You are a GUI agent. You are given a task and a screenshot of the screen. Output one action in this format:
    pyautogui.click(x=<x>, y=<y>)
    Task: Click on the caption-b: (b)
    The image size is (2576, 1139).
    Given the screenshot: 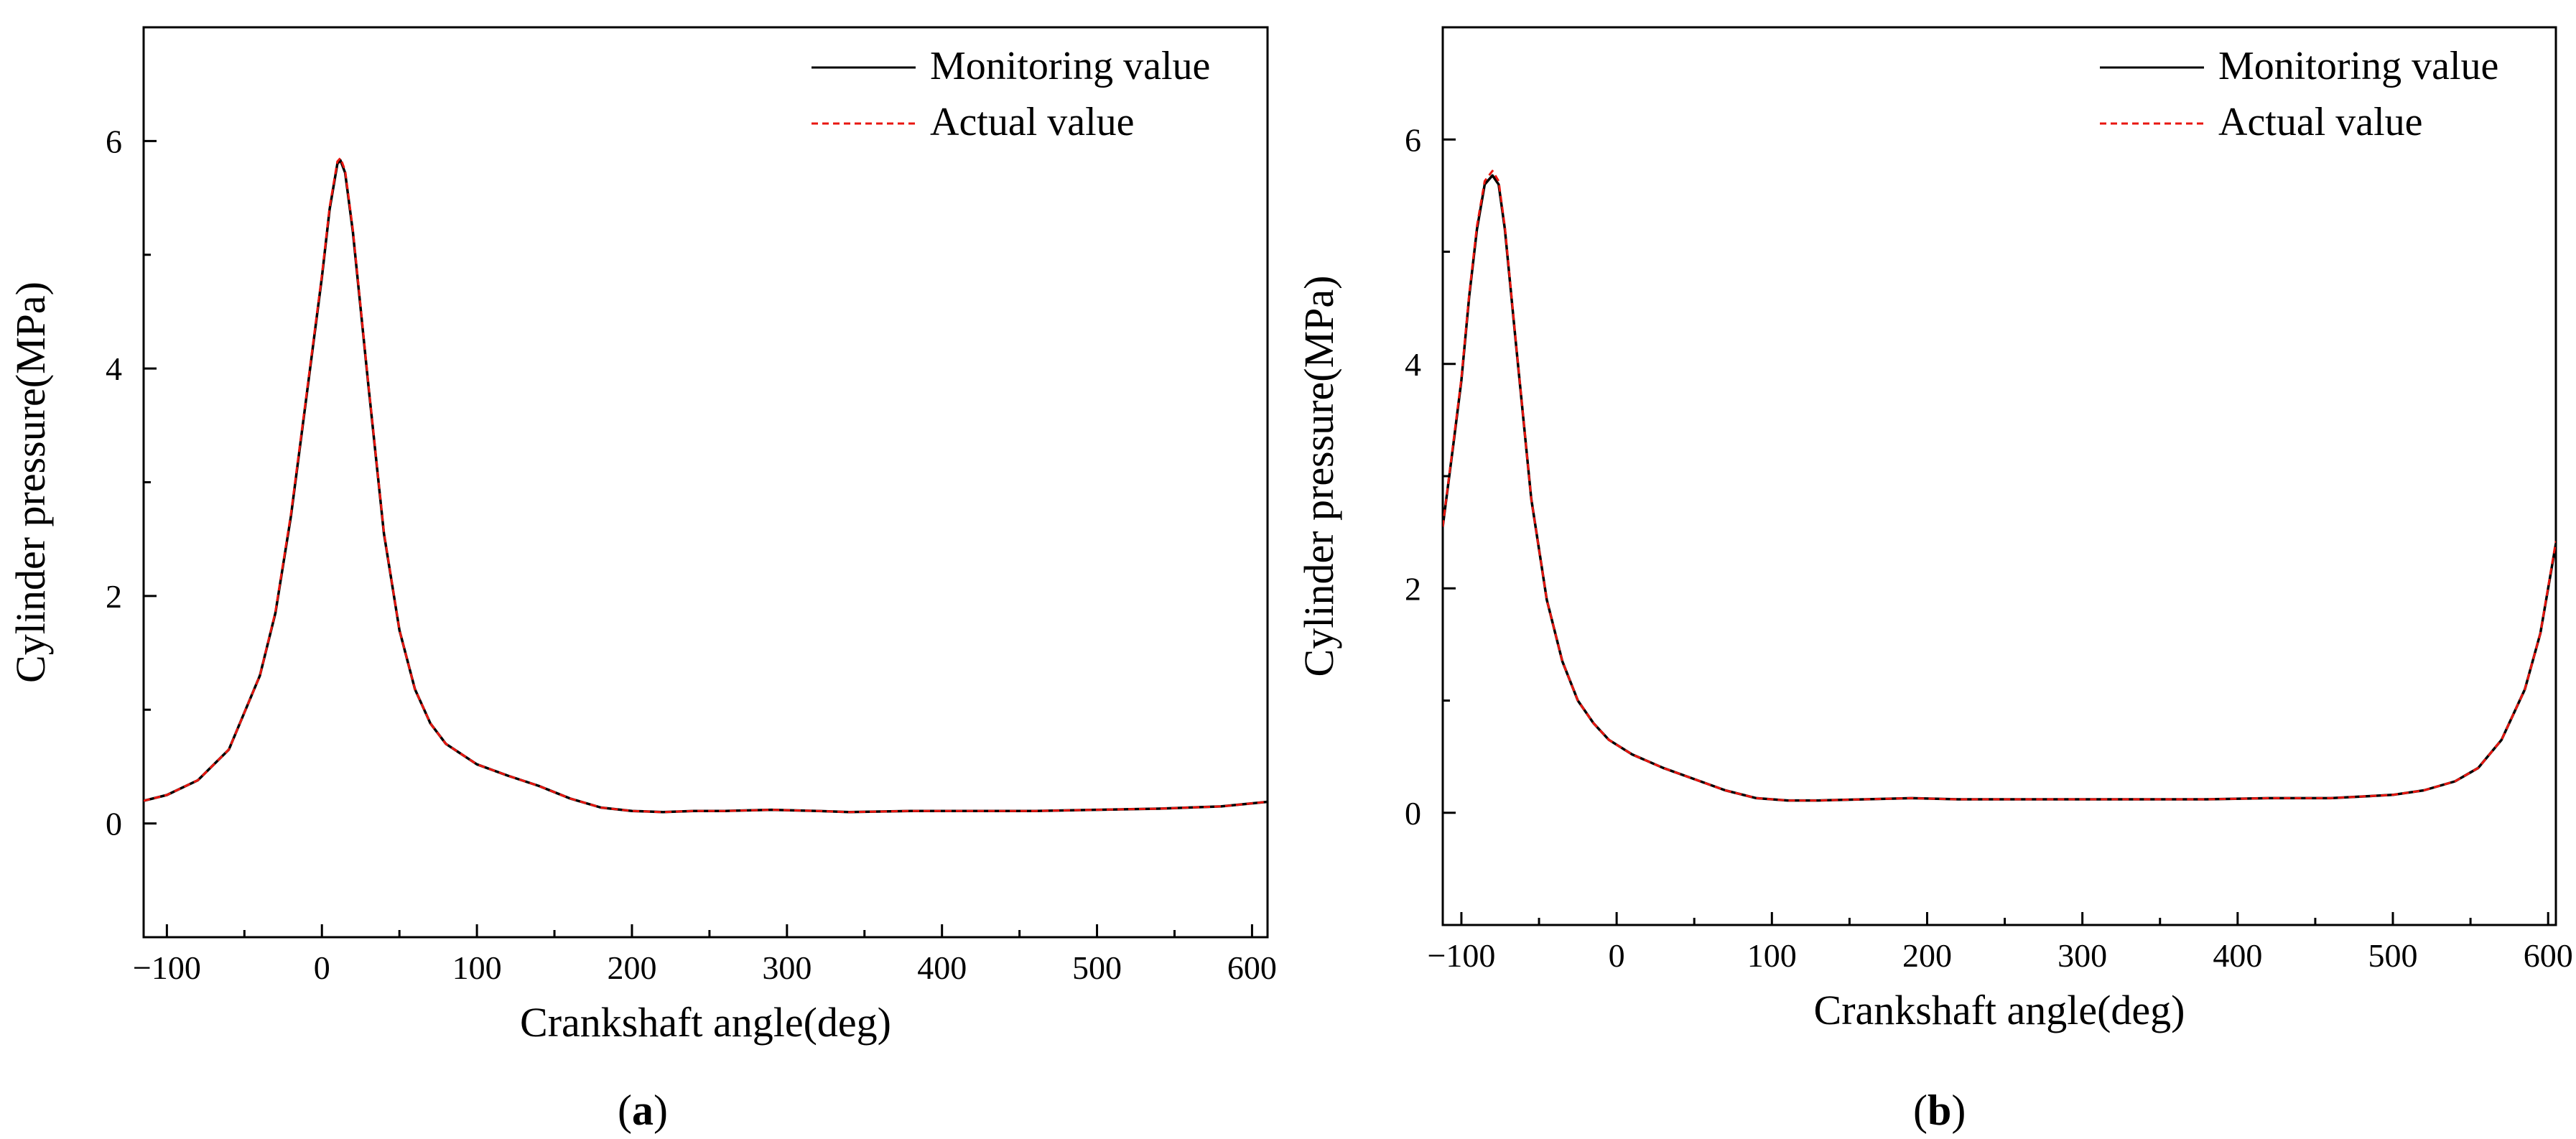 What is the action you would take?
    pyautogui.click(x=1940, y=1110)
    